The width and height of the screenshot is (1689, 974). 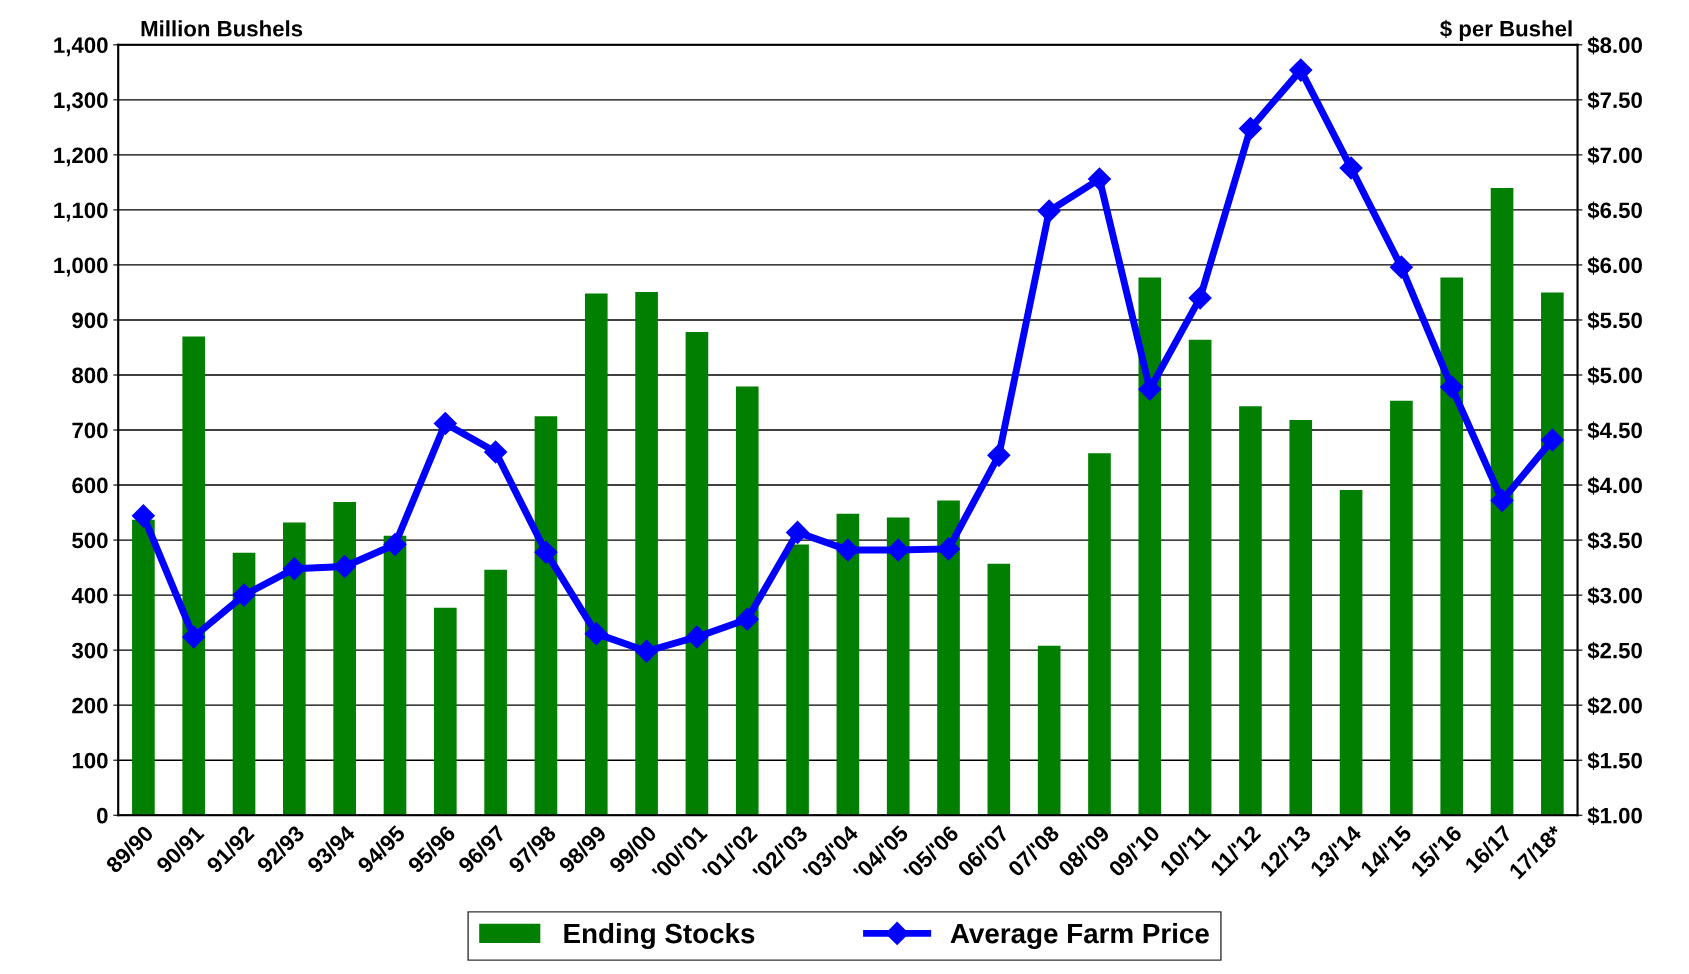 What do you see at coordinates (1614, 760) in the screenshot?
I see `y2-tick-label: $1.50` at bounding box center [1614, 760].